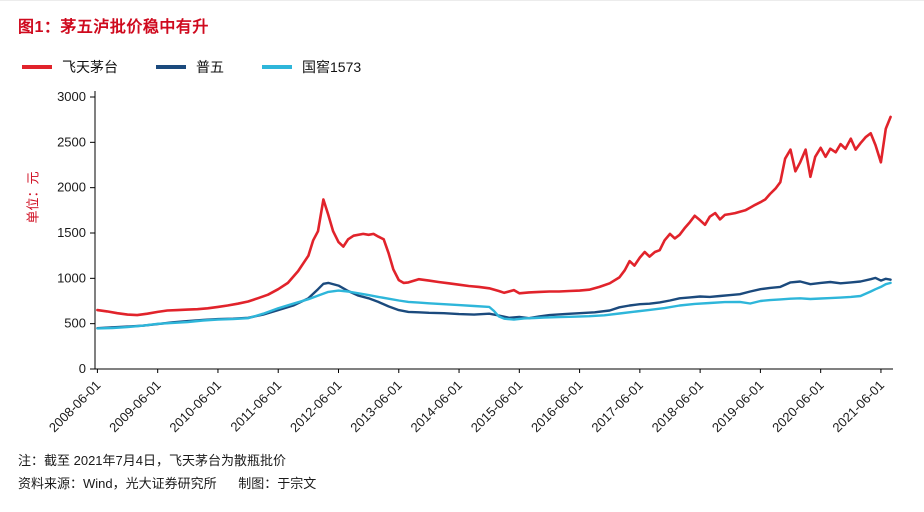 The width and height of the screenshot is (924, 512). Describe the element at coordinates (113, 27) in the screenshot. I see `chart-title: 图1：茅五泸批价稳中有升` at that location.